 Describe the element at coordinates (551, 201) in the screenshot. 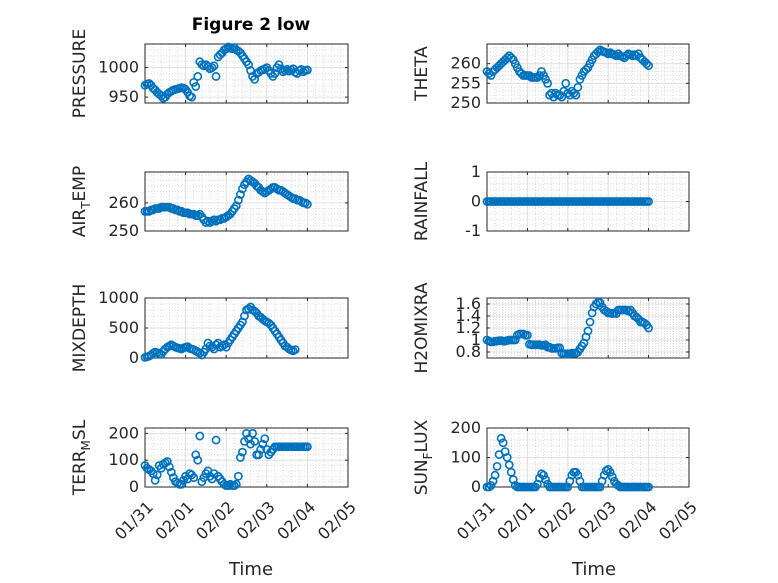

I see `subplot-3: -1 0 1 RAINFALL` at that location.